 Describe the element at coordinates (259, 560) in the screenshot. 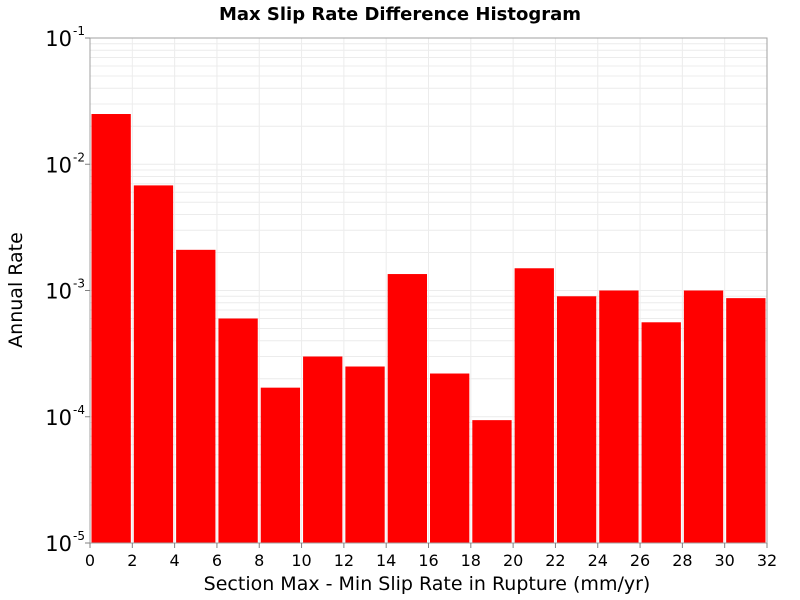

I see `x-tick-label: 8` at that location.